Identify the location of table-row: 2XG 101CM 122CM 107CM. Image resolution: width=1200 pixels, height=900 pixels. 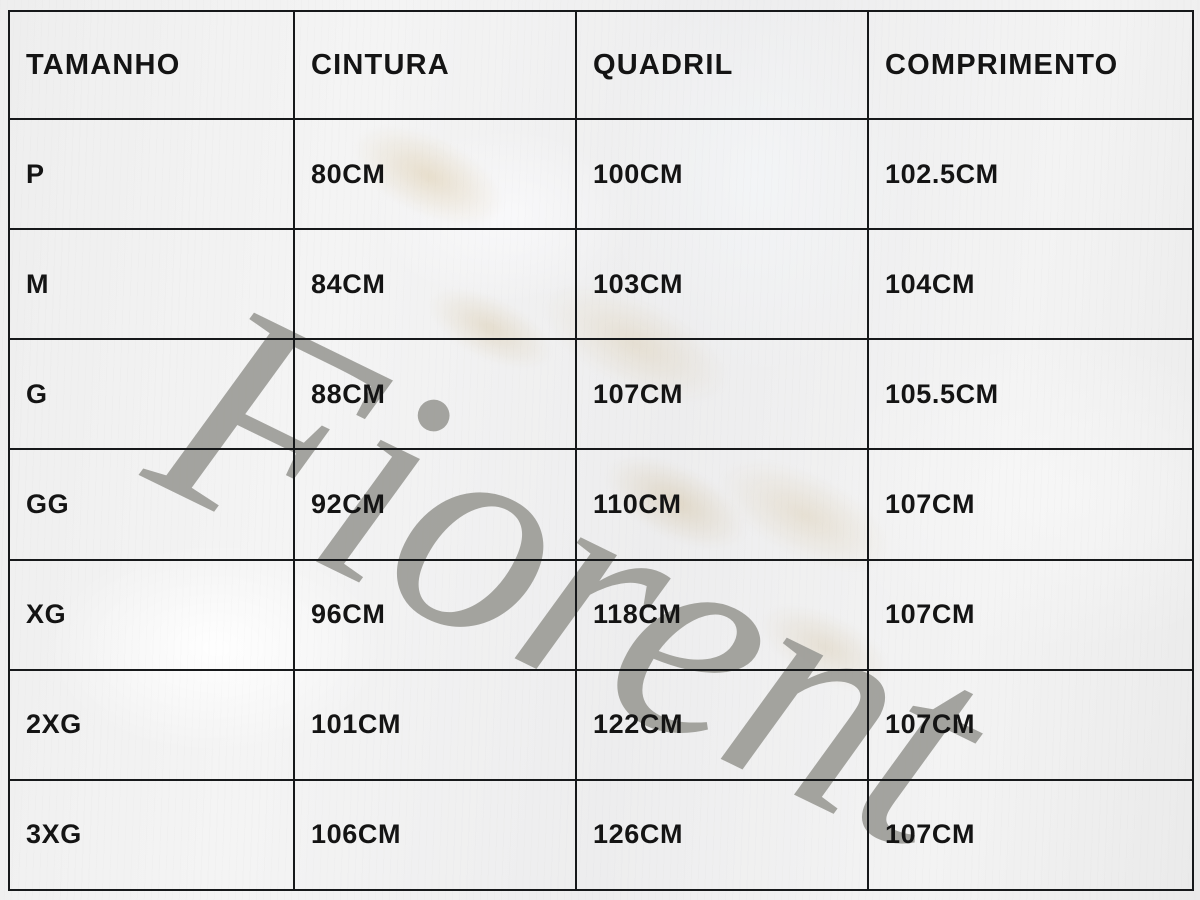
(601, 724).